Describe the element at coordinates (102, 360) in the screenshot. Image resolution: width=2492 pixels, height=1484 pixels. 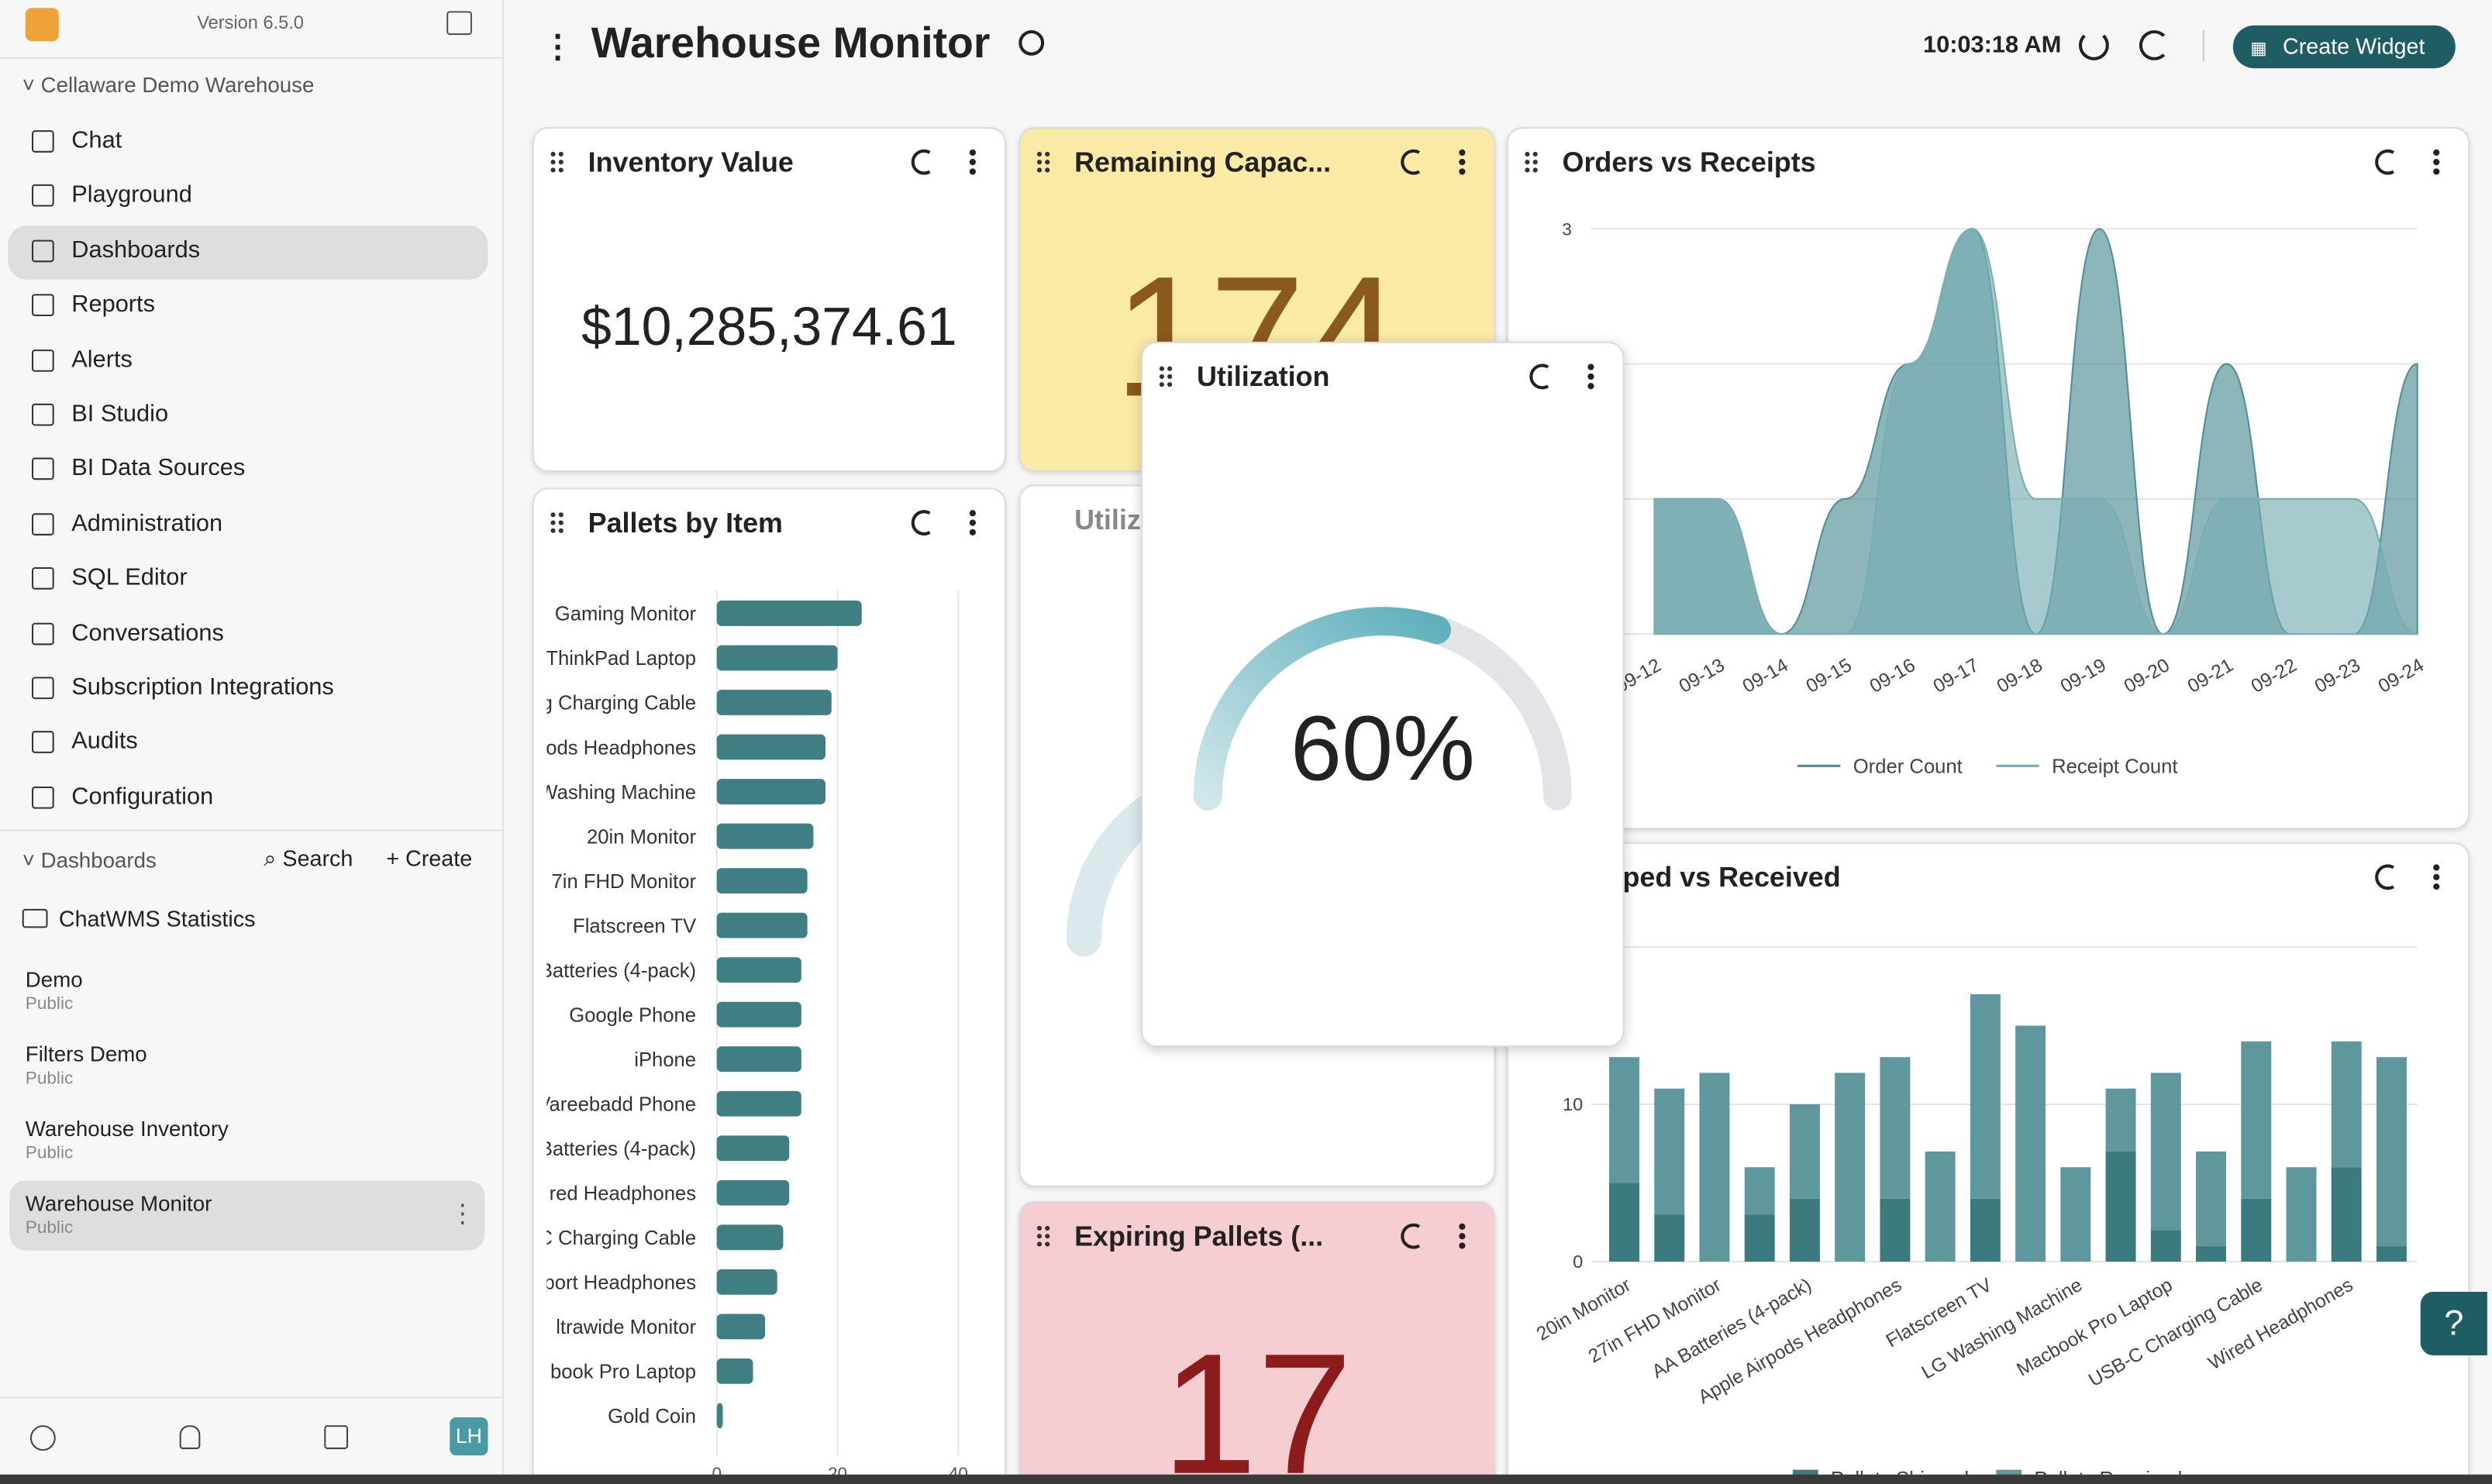
I see `nav-item: Alerts` at that location.